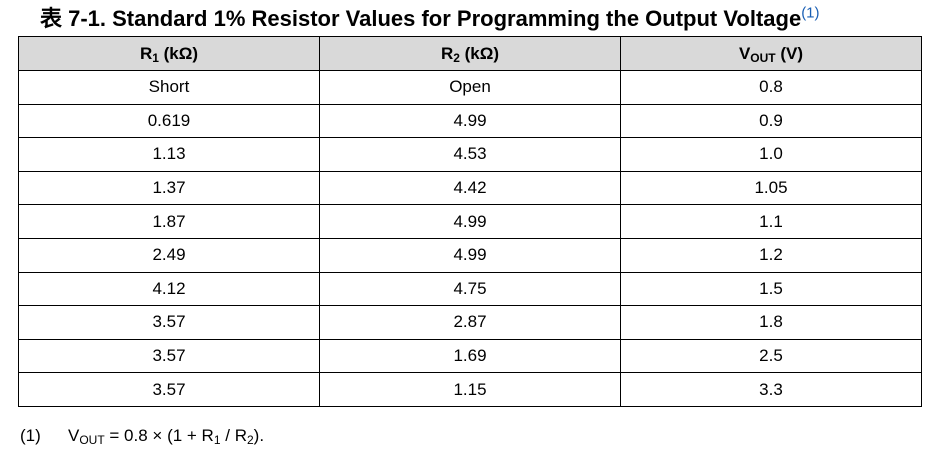  I want to click on cell-r1: 1.37, so click(169, 188).